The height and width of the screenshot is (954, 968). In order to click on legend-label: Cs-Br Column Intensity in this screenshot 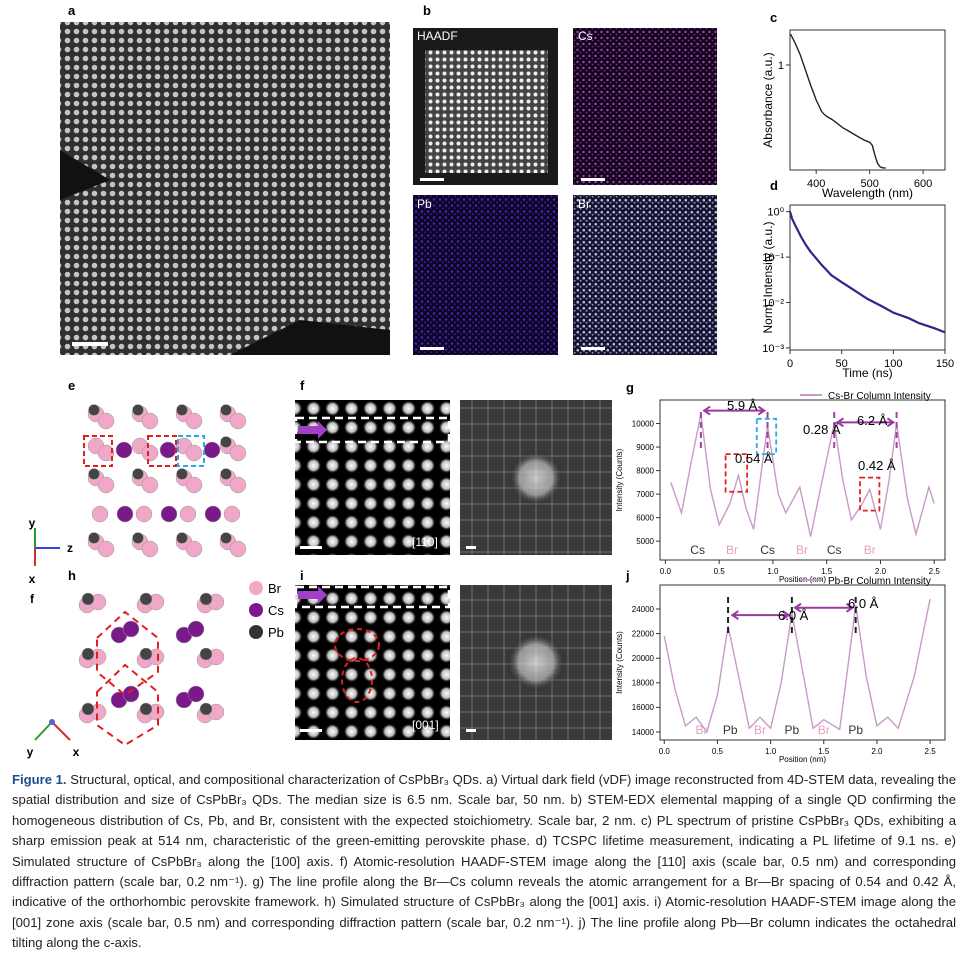, I will do `click(879, 396)`.